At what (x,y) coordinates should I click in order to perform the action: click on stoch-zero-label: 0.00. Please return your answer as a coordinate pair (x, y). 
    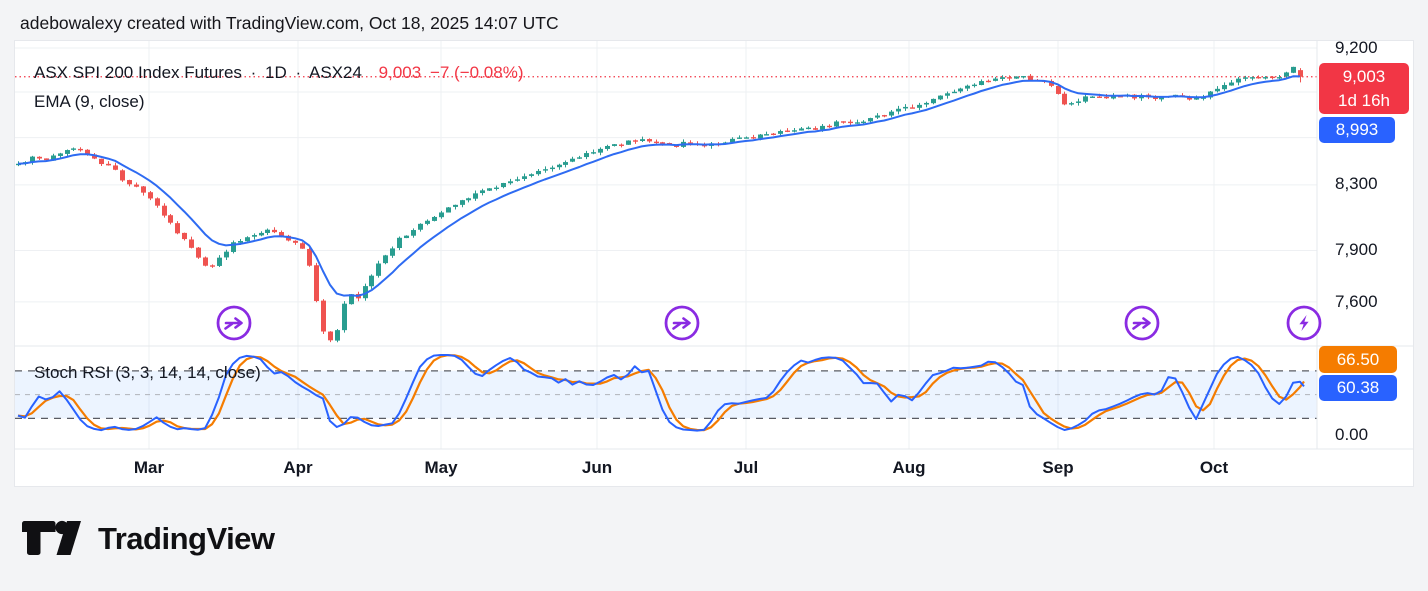
    Looking at the image, I should click on (1352, 434).